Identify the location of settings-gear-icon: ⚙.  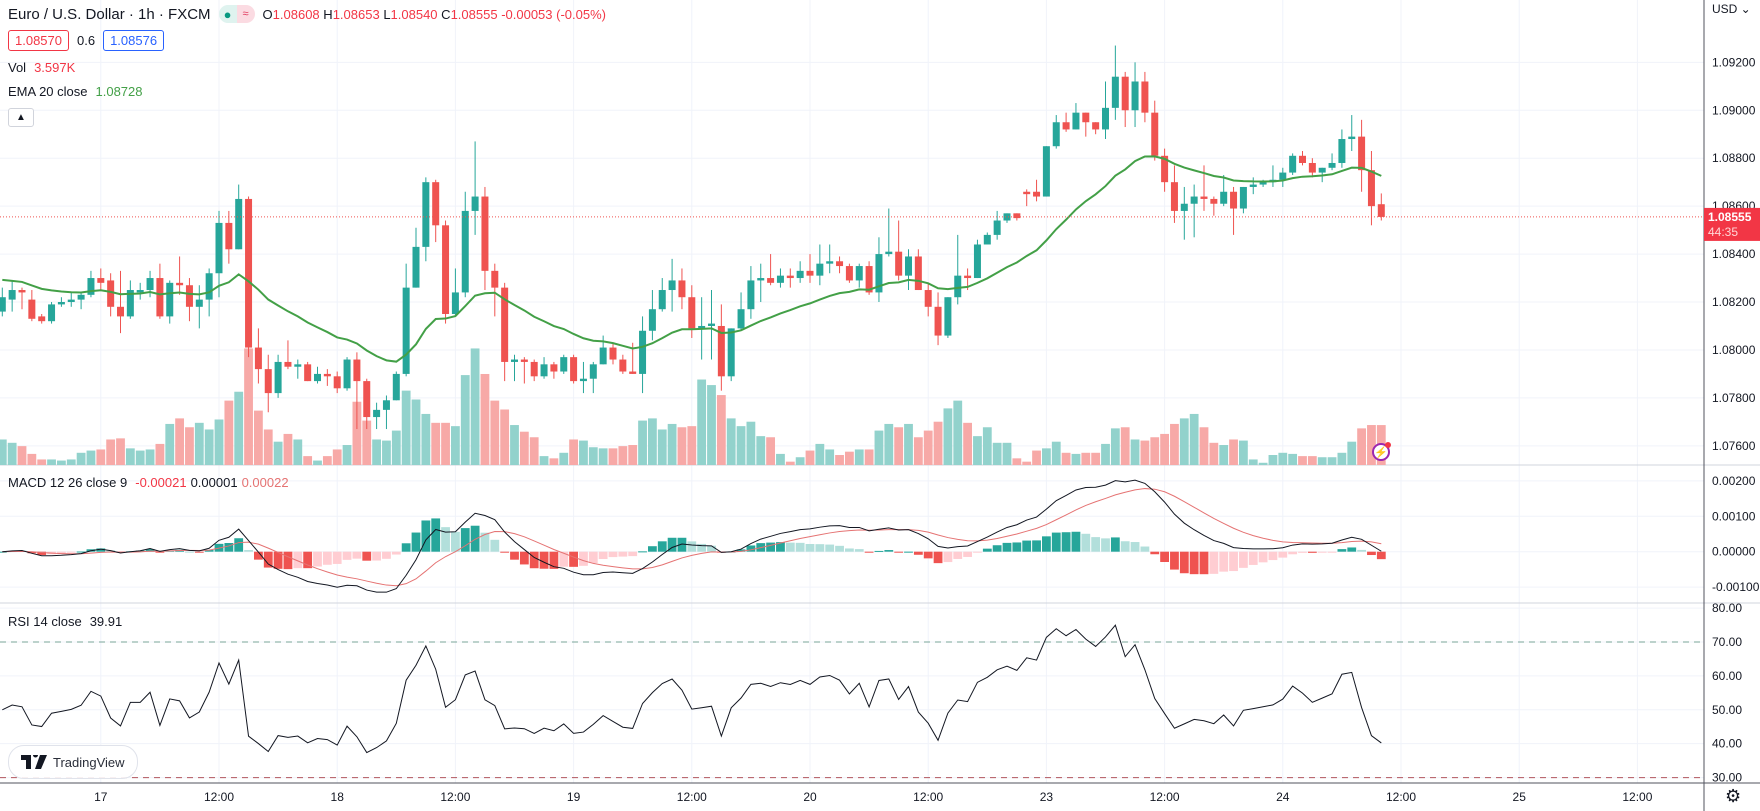
(1733, 796).